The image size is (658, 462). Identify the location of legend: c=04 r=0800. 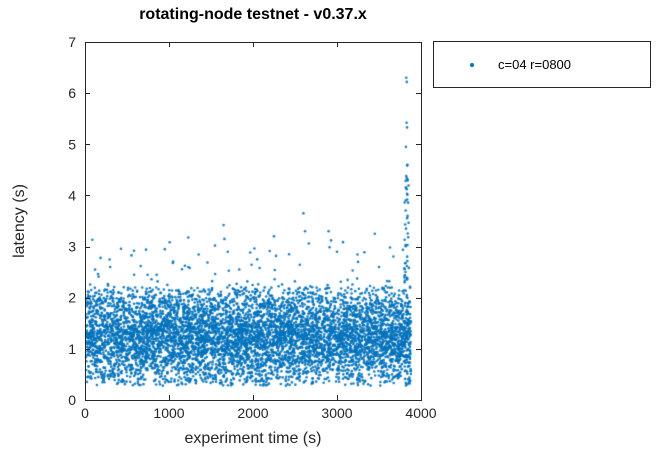
(542, 64).